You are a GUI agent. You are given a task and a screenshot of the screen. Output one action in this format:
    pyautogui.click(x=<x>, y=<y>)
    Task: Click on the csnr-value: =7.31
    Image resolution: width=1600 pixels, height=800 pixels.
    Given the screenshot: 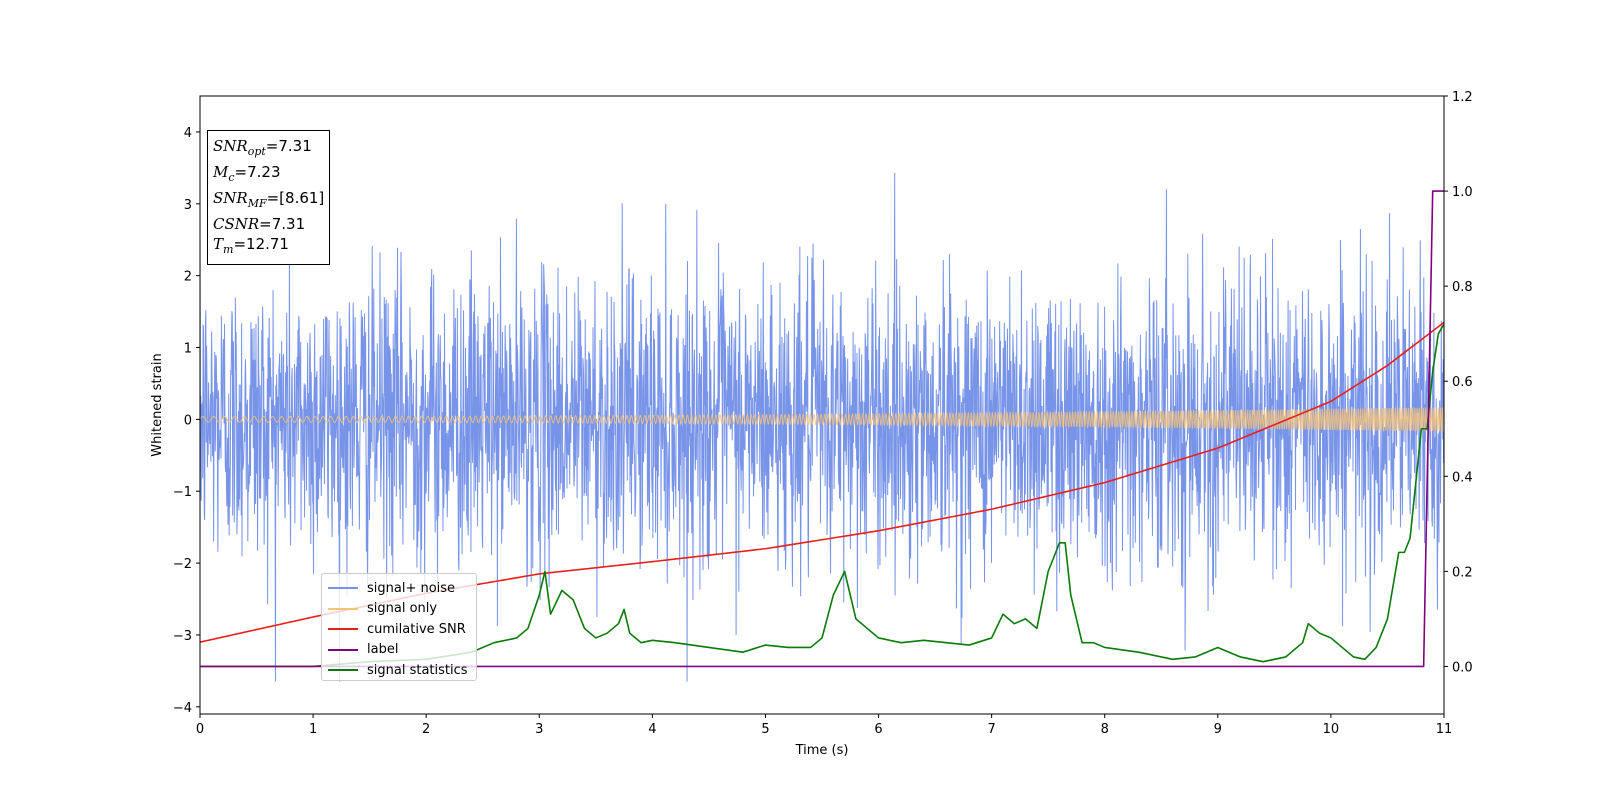 What is the action you would take?
    pyautogui.click(x=282, y=224)
    